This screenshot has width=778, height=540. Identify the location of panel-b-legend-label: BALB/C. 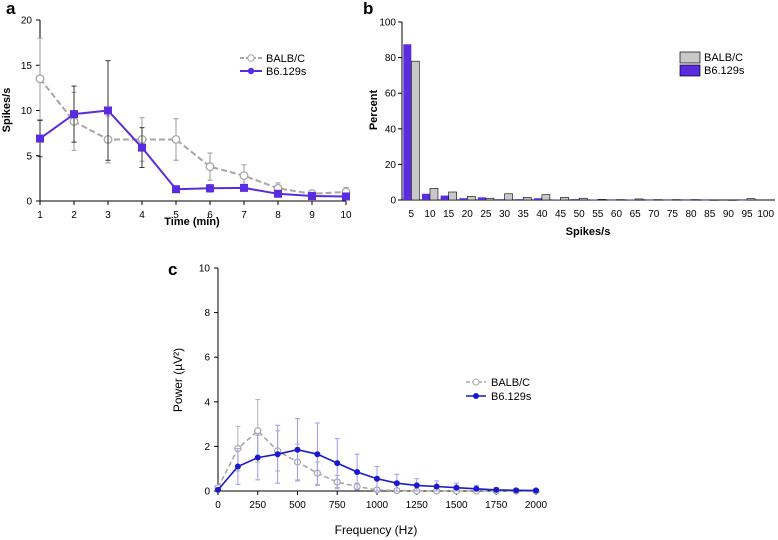
(723, 58).